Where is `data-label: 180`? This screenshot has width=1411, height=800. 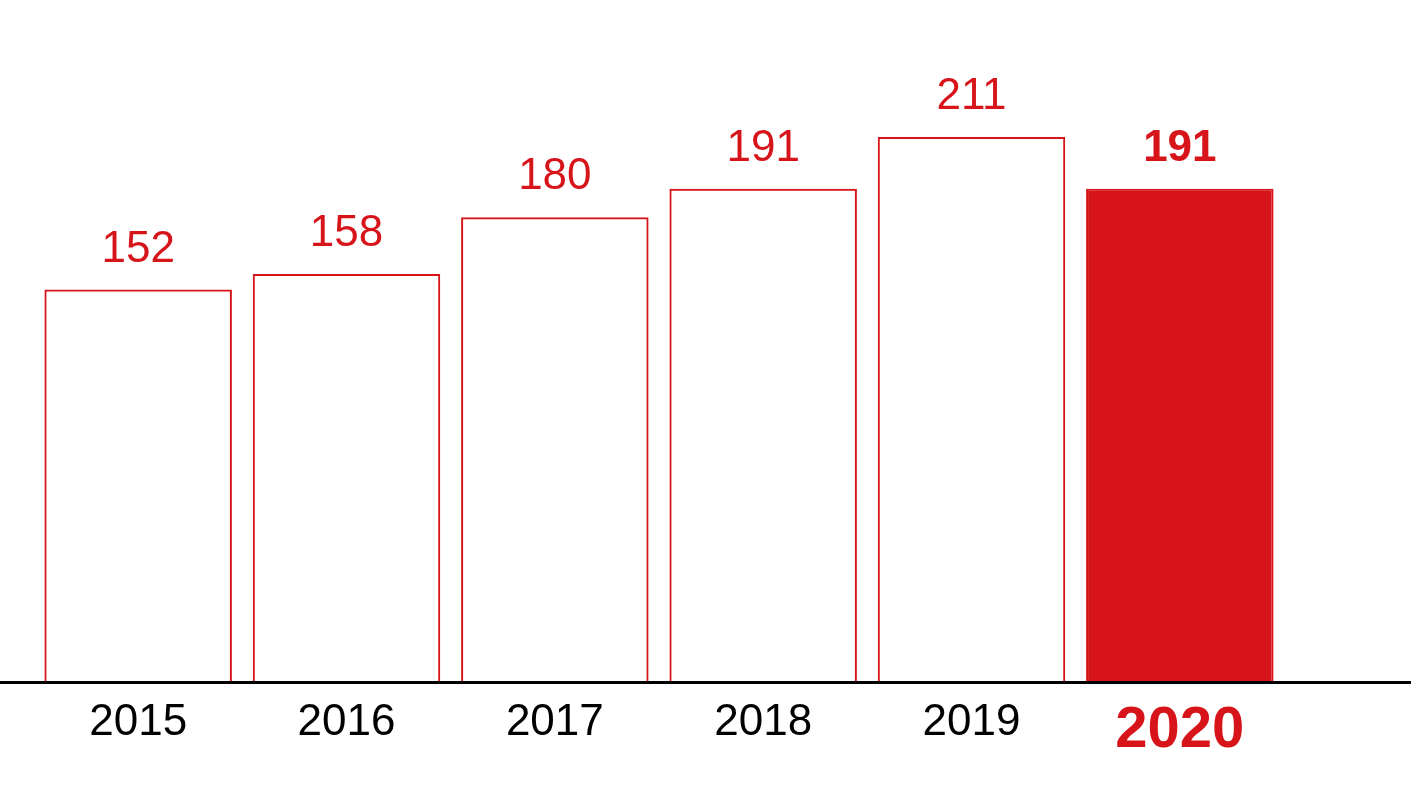
data-label: 180 is located at coordinates (555, 174).